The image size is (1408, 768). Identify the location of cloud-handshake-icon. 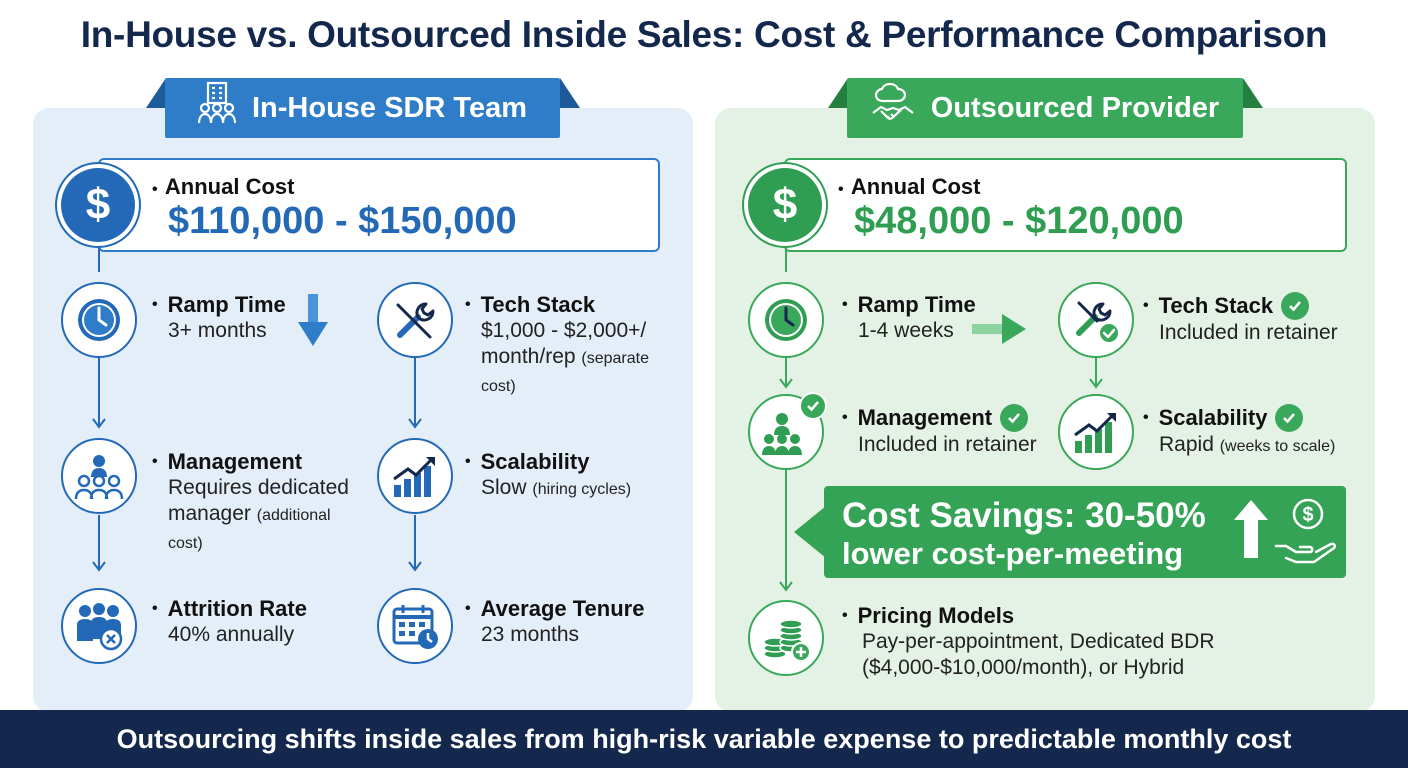
(893, 107).